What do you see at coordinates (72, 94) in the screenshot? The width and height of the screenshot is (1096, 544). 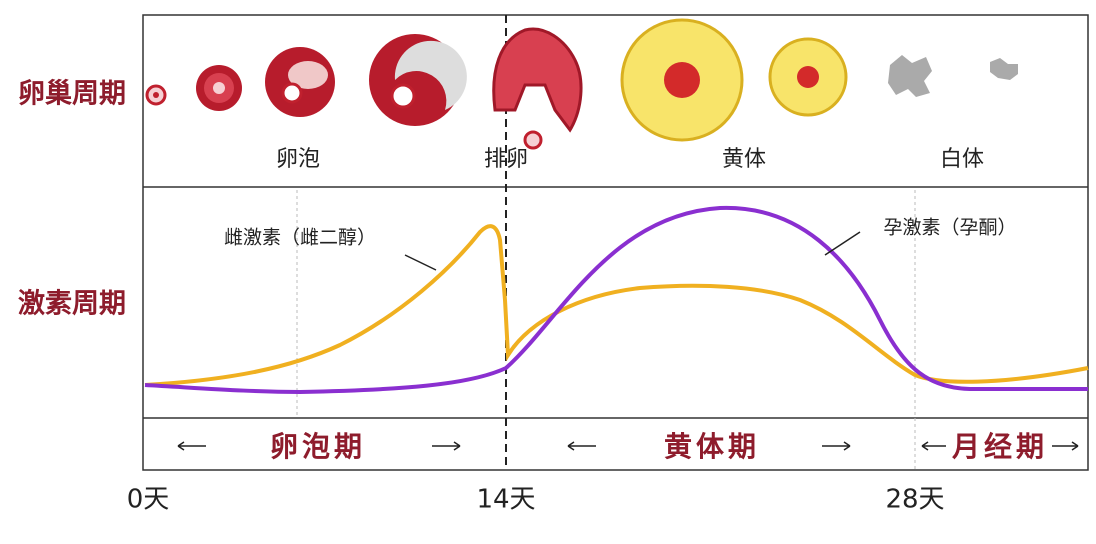 I see `section-label: 卵巢周期` at bounding box center [72, 94].